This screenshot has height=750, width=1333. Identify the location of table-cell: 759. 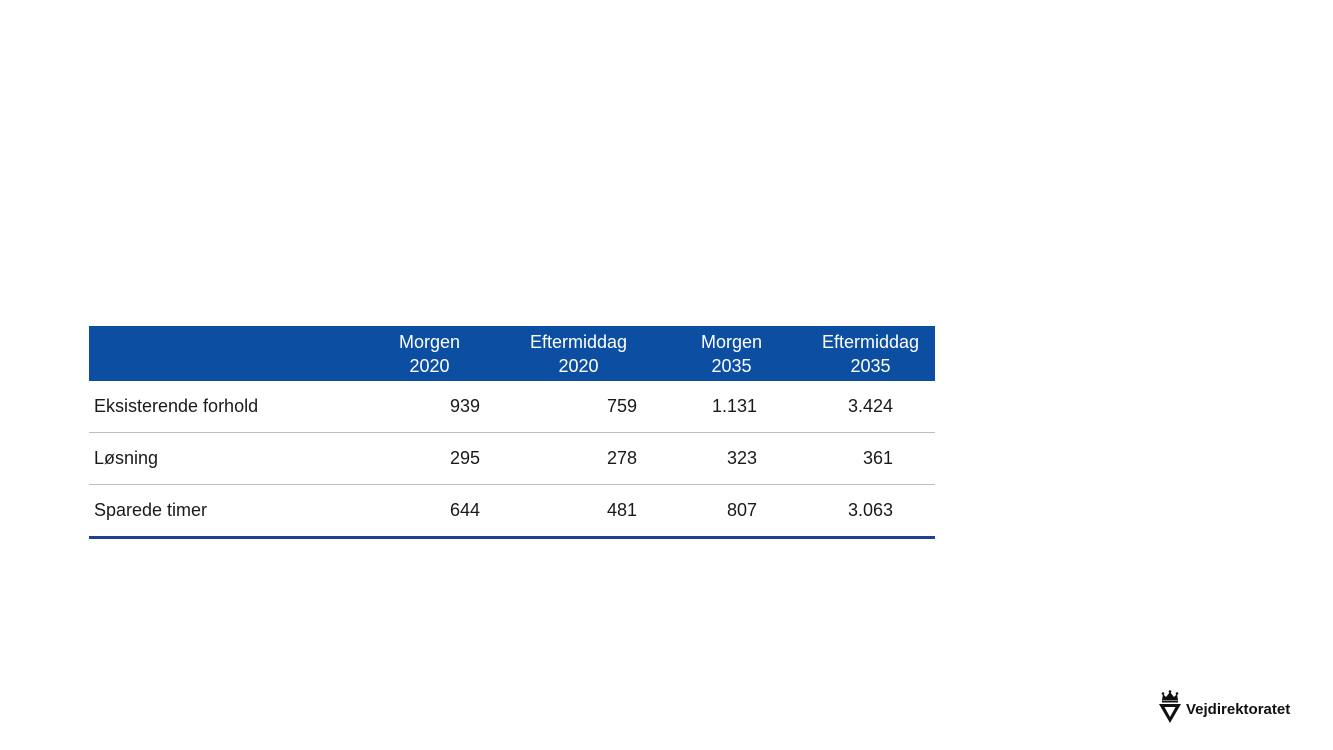
(578, 407).